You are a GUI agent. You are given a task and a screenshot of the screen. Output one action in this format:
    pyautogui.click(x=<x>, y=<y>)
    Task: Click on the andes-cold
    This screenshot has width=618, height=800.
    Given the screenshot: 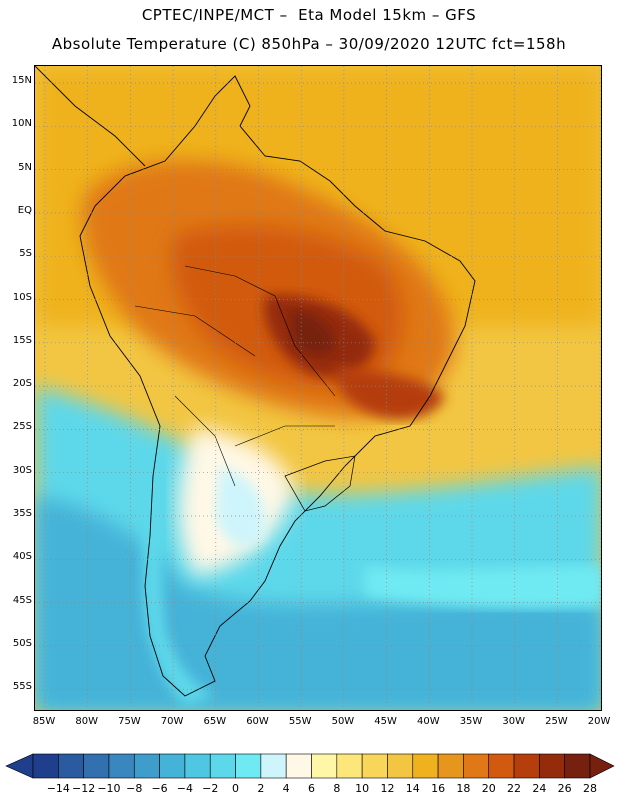 What is the action you would take?
    pyautogui.click(x=178, y=576)
    